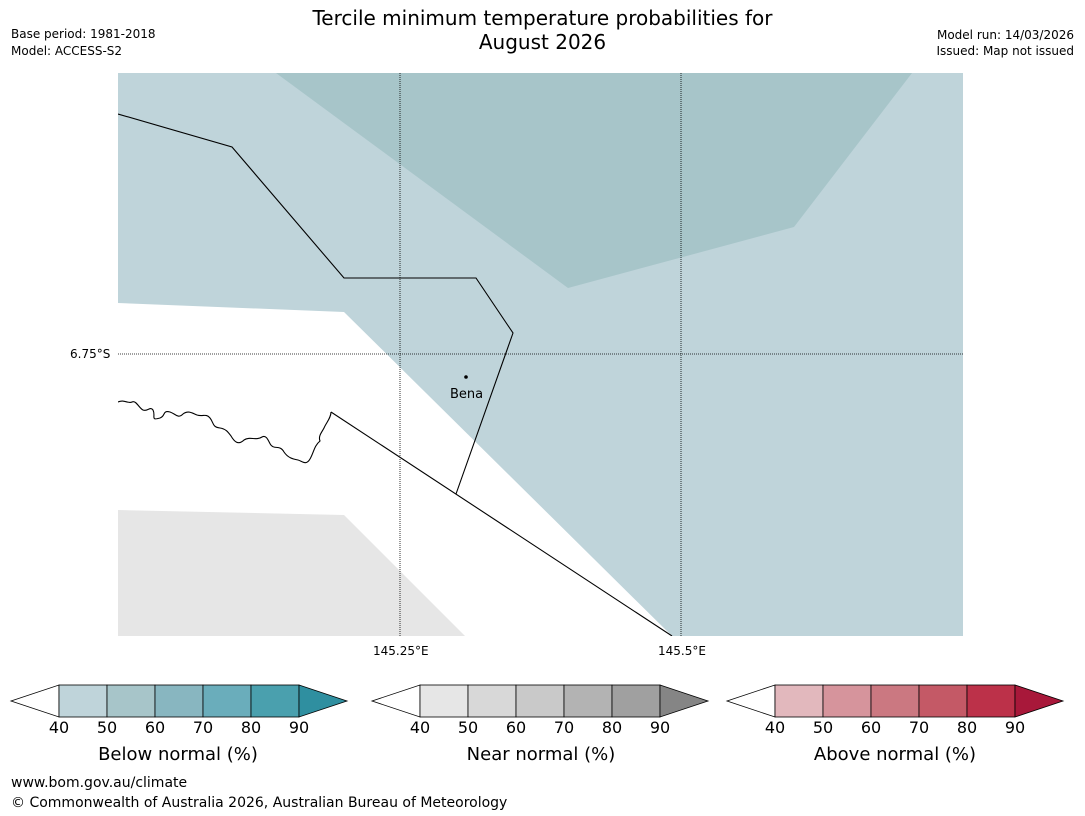  What do you see at coordinates (1005, 51) in the screenshot?
I see `issued-status: Issued: Map not issued` at bounding box center [1005, 51].